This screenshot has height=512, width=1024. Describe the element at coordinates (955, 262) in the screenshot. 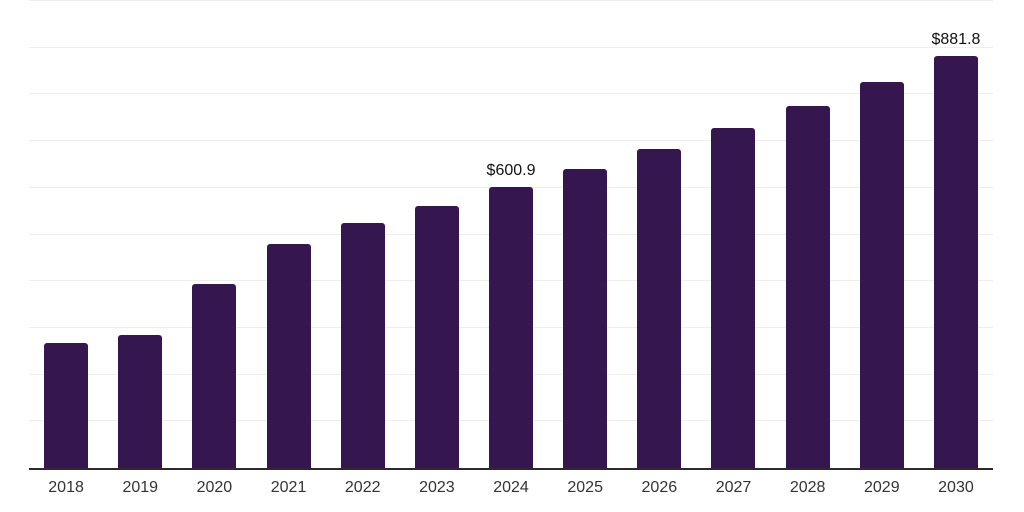

I see `bar-2030` at that location.